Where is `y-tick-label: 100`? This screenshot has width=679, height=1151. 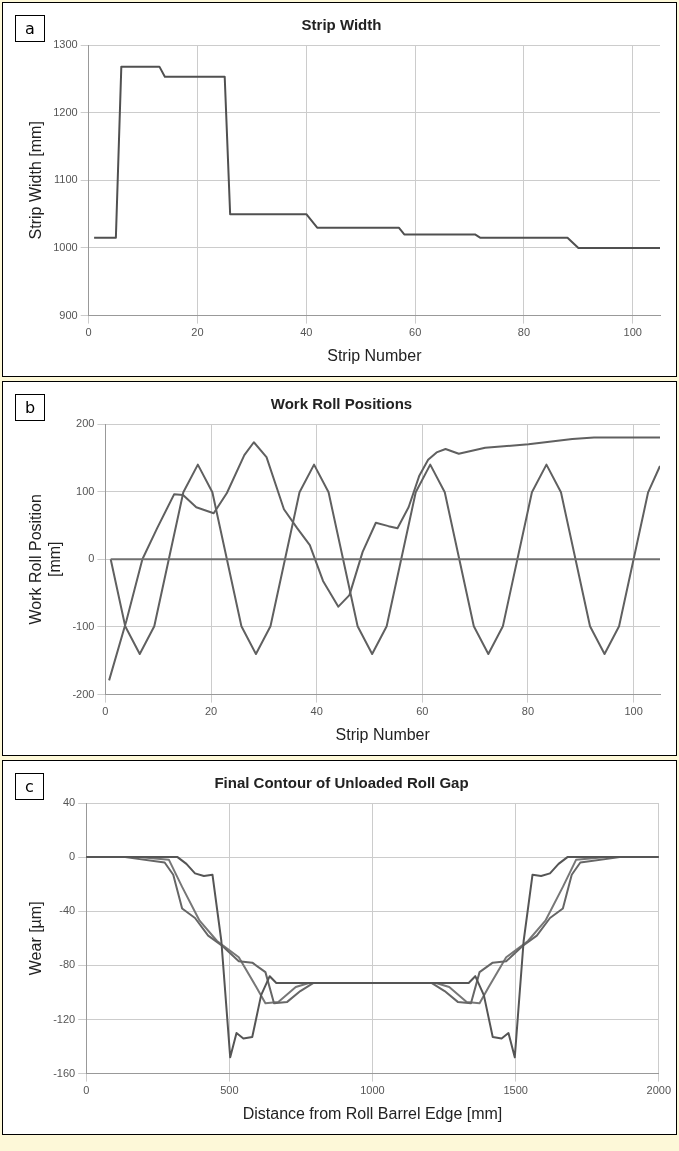 y-tick-label: 100 is located at coordinates (85, 490).